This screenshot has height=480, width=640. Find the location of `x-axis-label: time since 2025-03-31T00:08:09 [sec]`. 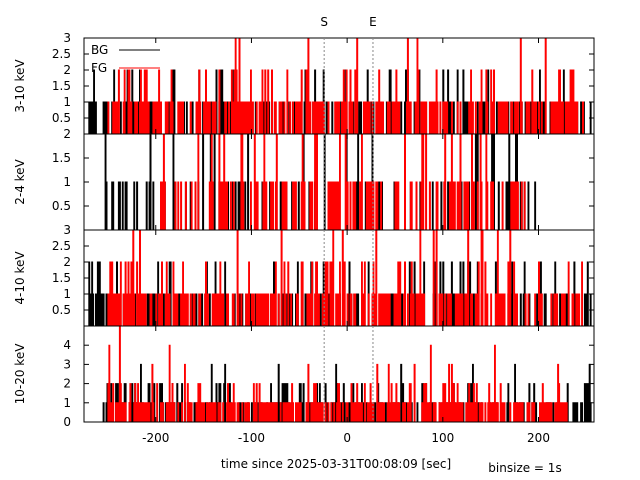

x-axis-label: time since 2025-03-31T00:08:09 [sec] is located at coordinates (336, 464).